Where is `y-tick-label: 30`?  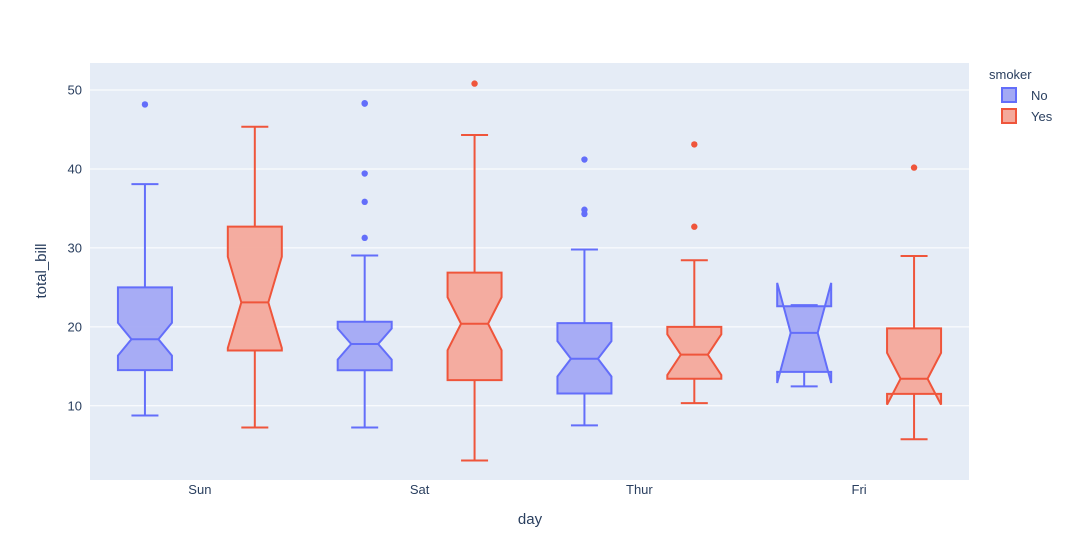 y-tick-label: 30 is located at coordinates (75, 247).